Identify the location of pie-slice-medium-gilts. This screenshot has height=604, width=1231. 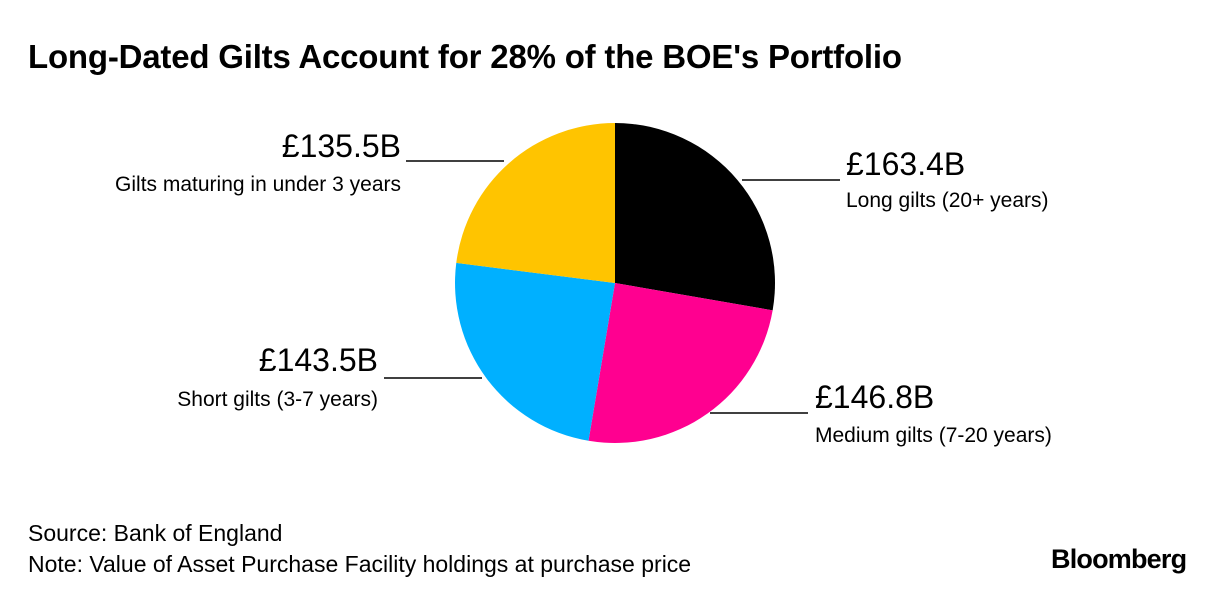
(680, 363).